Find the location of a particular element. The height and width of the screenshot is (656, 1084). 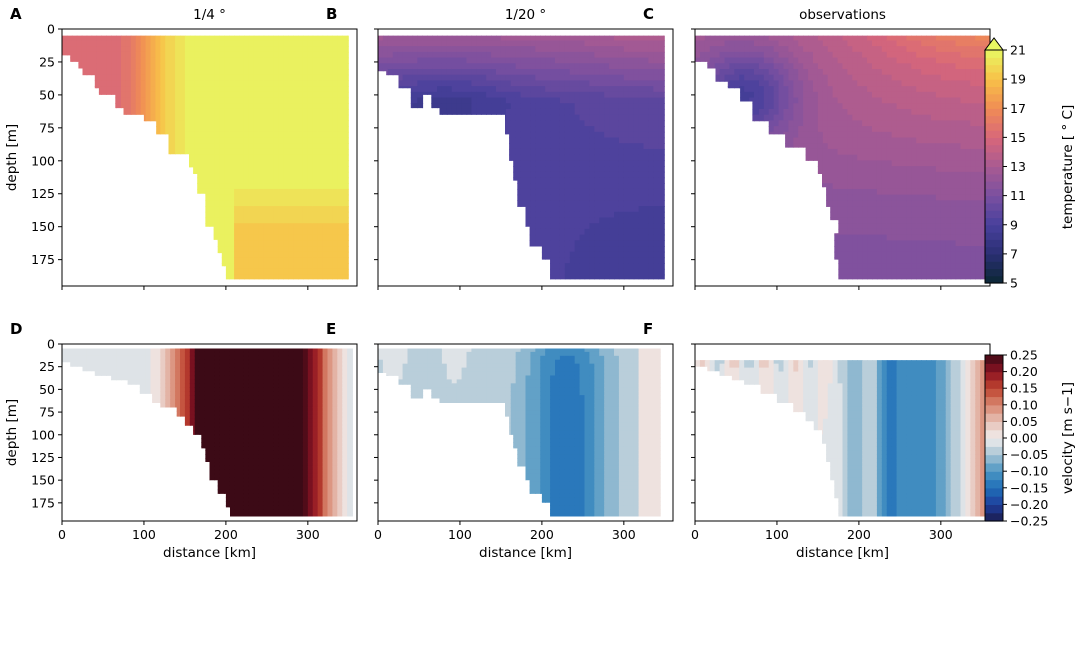

colorbar-tick-label: −0.20 is located at coordinates (1029, 504).